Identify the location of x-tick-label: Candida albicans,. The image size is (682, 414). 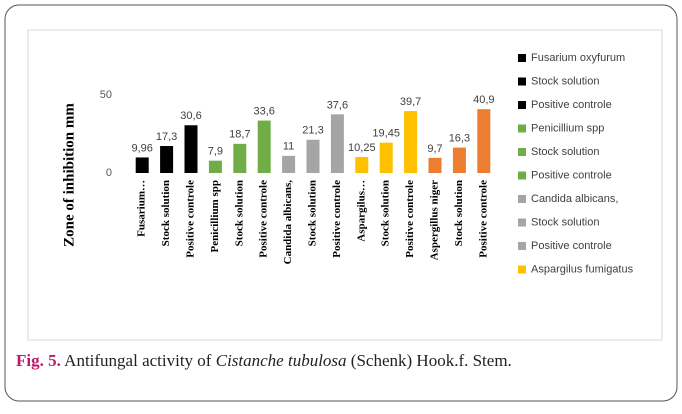
(288, 222).